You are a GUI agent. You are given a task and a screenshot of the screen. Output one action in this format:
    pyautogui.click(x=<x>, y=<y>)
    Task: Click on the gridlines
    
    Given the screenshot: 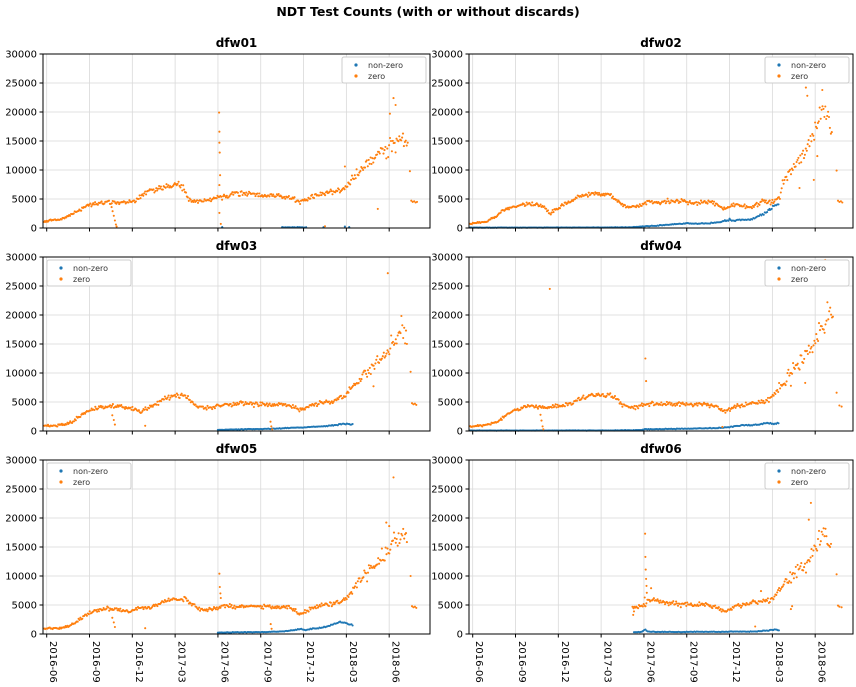 What is the action you would take?
    pyautogui.click(x=236, y=141)
    